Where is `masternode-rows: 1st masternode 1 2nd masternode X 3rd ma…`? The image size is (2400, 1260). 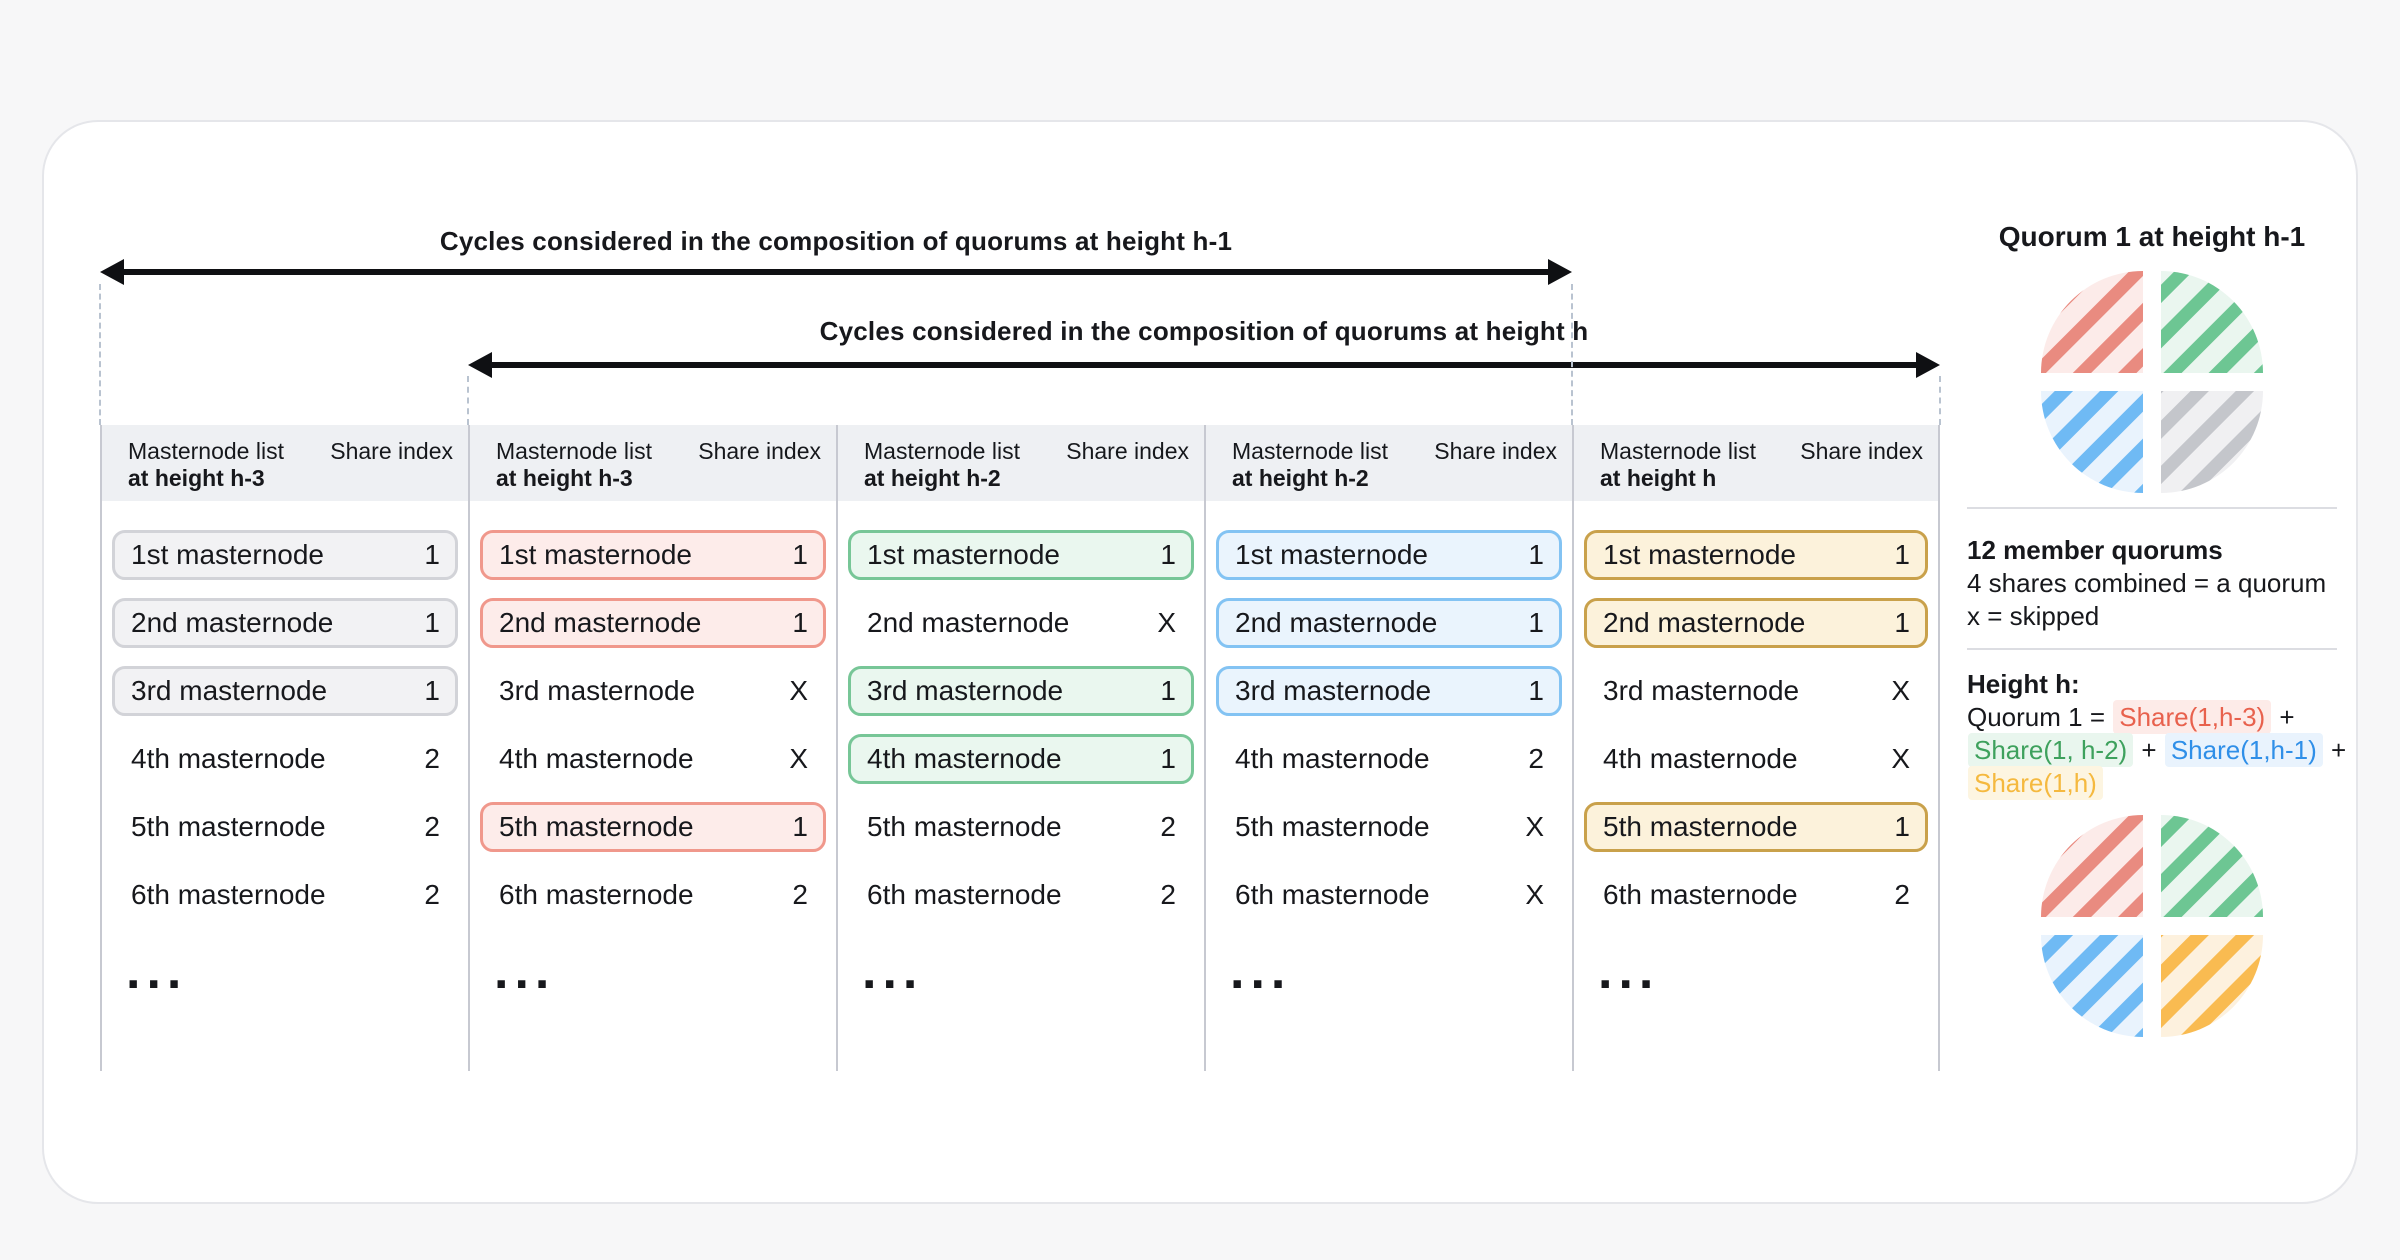
masternode-rows: 1st masternode 1 2nd masternode X 3rd ma… is located at coordinates (1021, 710).